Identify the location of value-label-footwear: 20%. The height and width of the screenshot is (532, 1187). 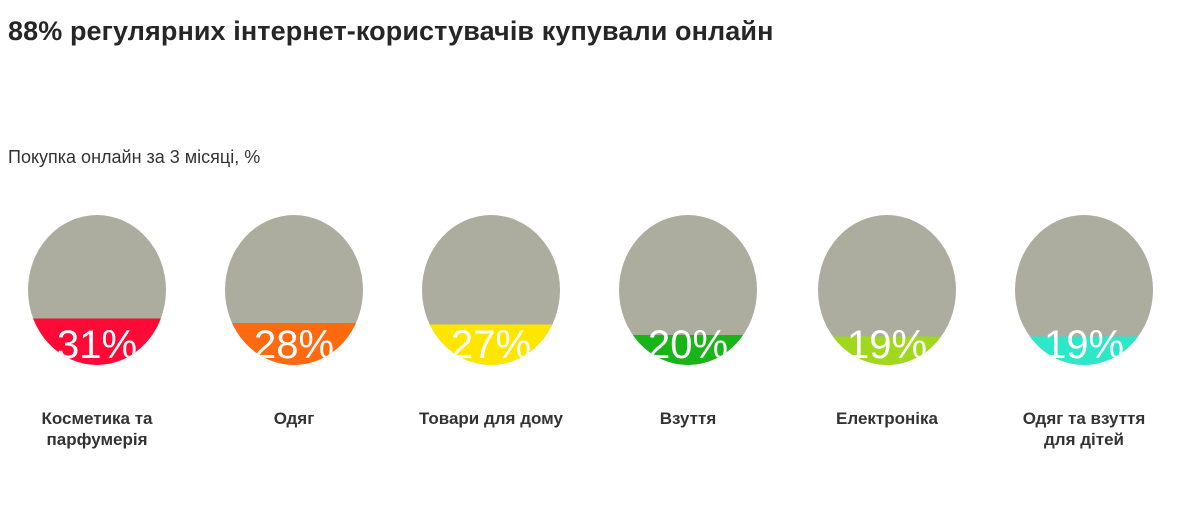
(688, 345).